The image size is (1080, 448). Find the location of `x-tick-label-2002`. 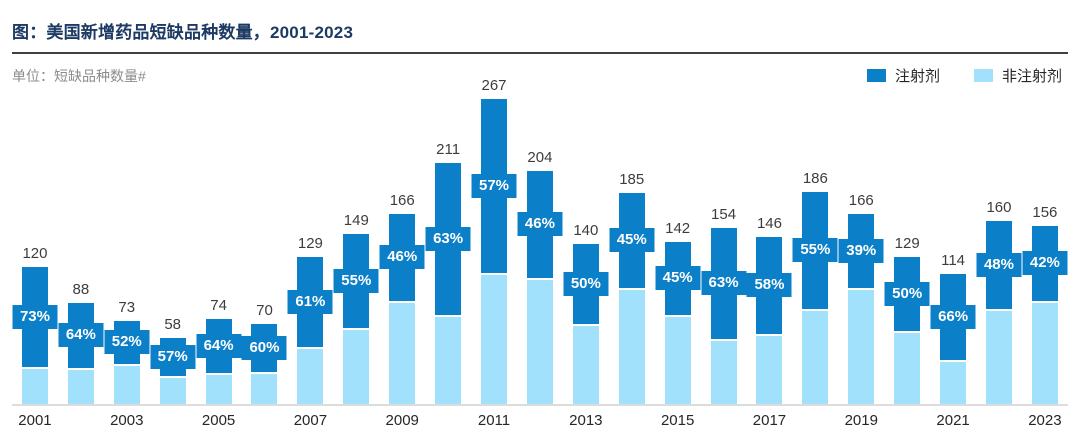

x-tick-label-2002 is located at coordinates (81, 420).